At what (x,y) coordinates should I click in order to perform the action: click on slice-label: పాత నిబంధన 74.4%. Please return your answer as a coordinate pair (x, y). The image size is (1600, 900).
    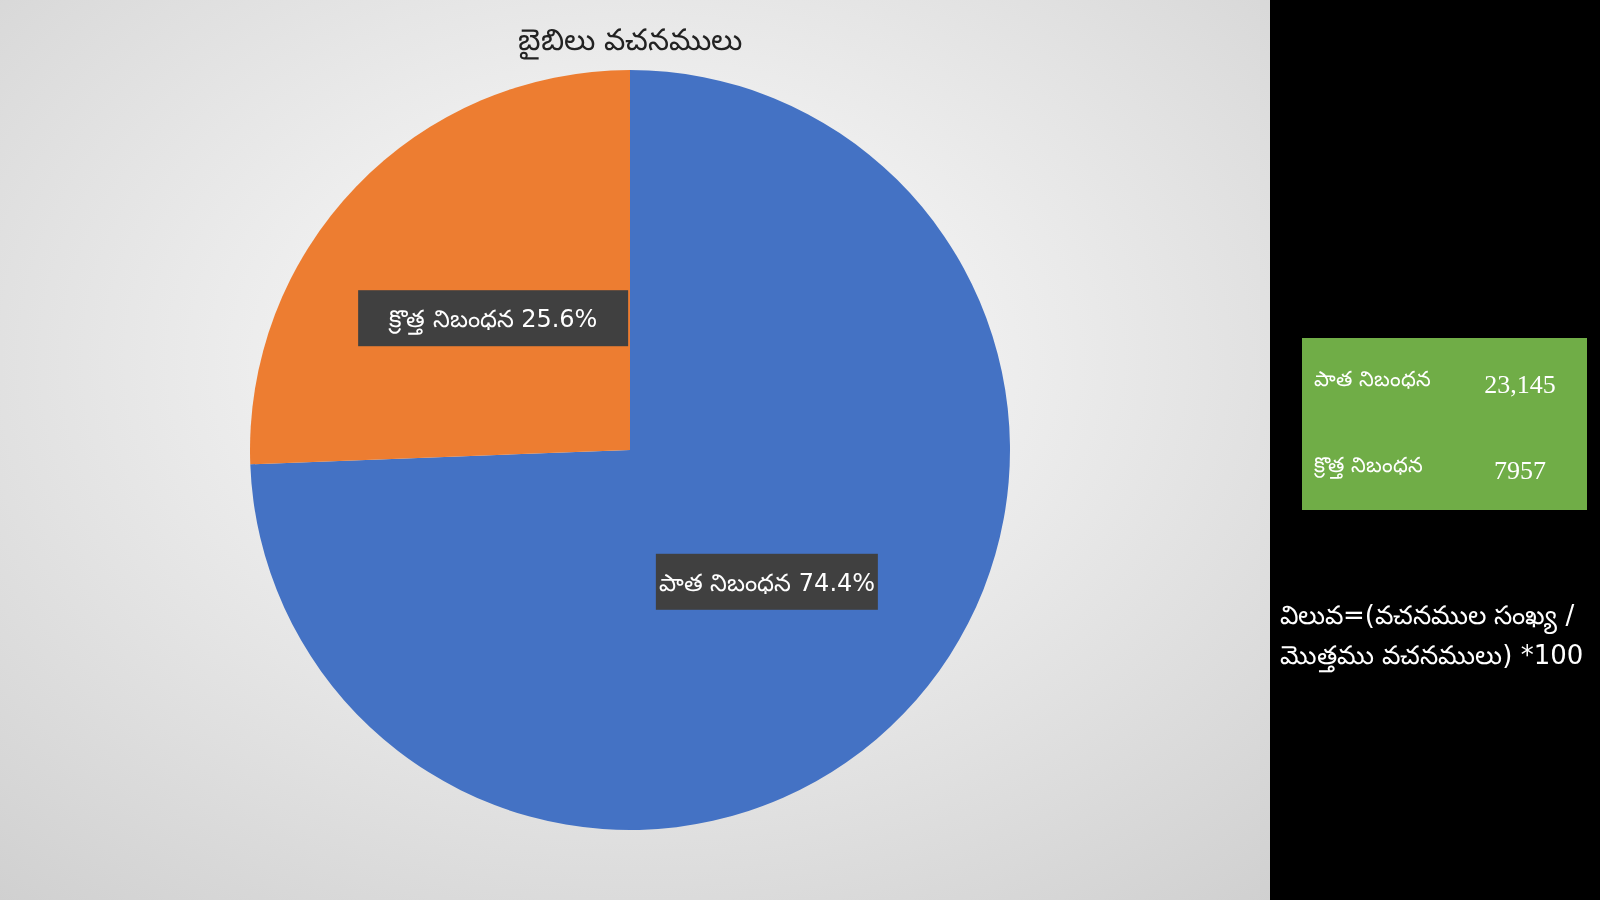
    Looking at the image, I should click on (767, 582).